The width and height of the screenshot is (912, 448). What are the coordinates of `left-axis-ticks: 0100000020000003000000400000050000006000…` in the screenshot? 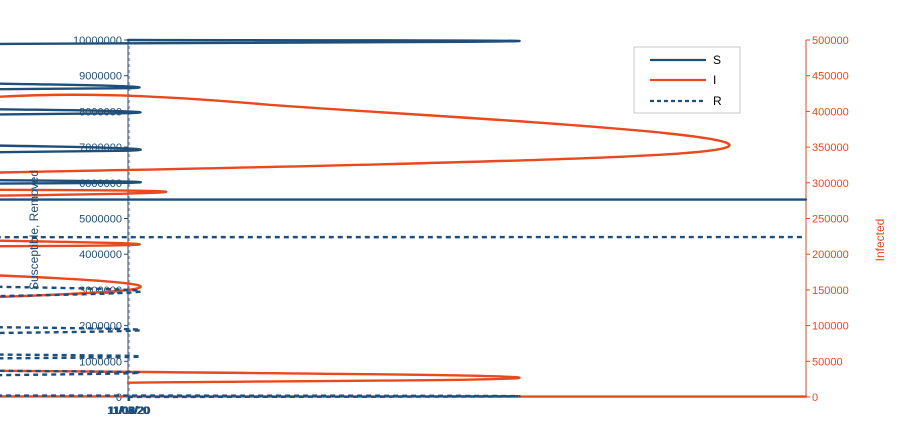 It's located at (100, 219).